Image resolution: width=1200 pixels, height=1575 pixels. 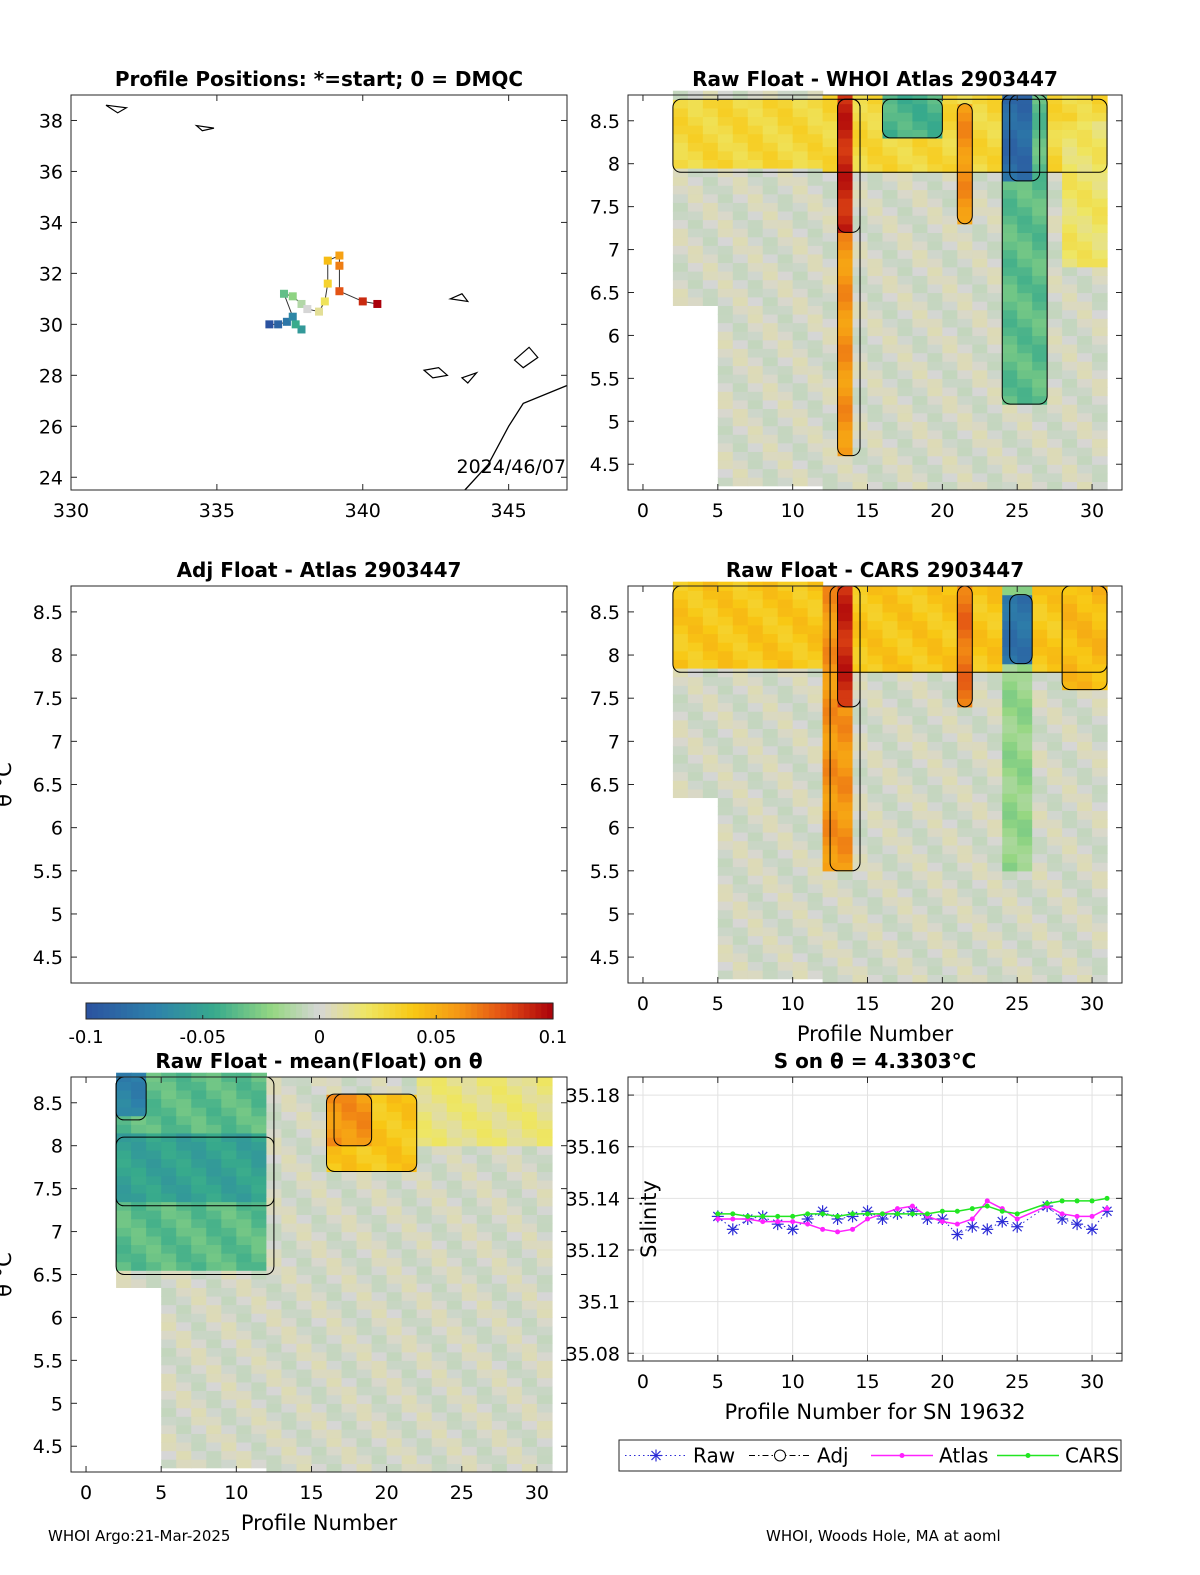 What do you see at coordinates (283, 293) in the screenshot?
I see `map-profile-marker` at bounding box center [283, 293].